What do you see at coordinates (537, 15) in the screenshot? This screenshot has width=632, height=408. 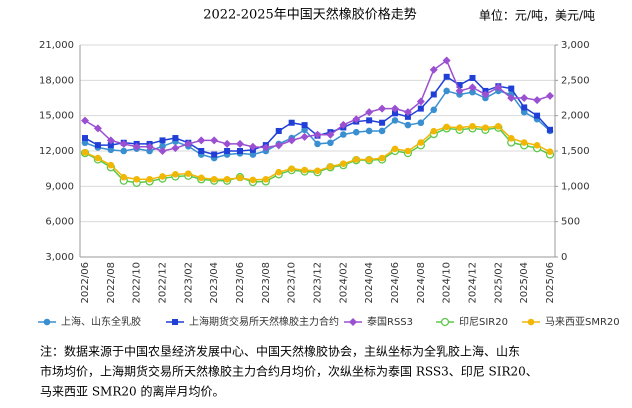 I see `unit-label: 单位：元/吨，美元/吨` at bounding box center [537, 15].